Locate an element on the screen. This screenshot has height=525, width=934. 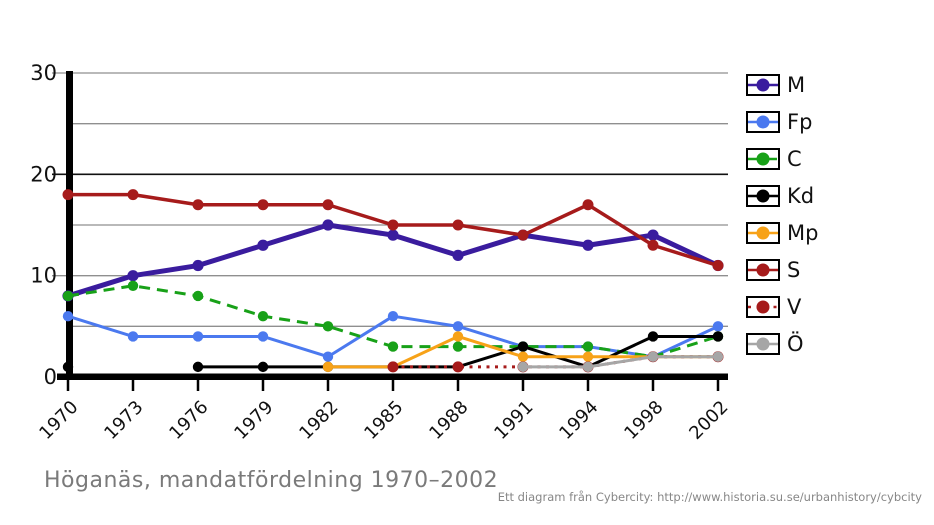
chart-title: Höganäs, mandatfördelning 1970–2002 is located at coordinates (271, 480).